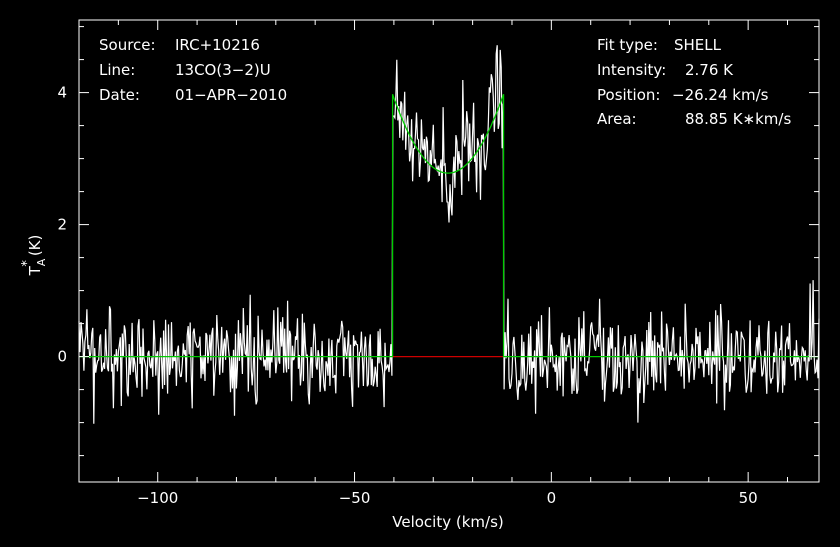 This screenshot has height=547, width=840. I want to click on x-tick-label: −50, so click(355, 498).